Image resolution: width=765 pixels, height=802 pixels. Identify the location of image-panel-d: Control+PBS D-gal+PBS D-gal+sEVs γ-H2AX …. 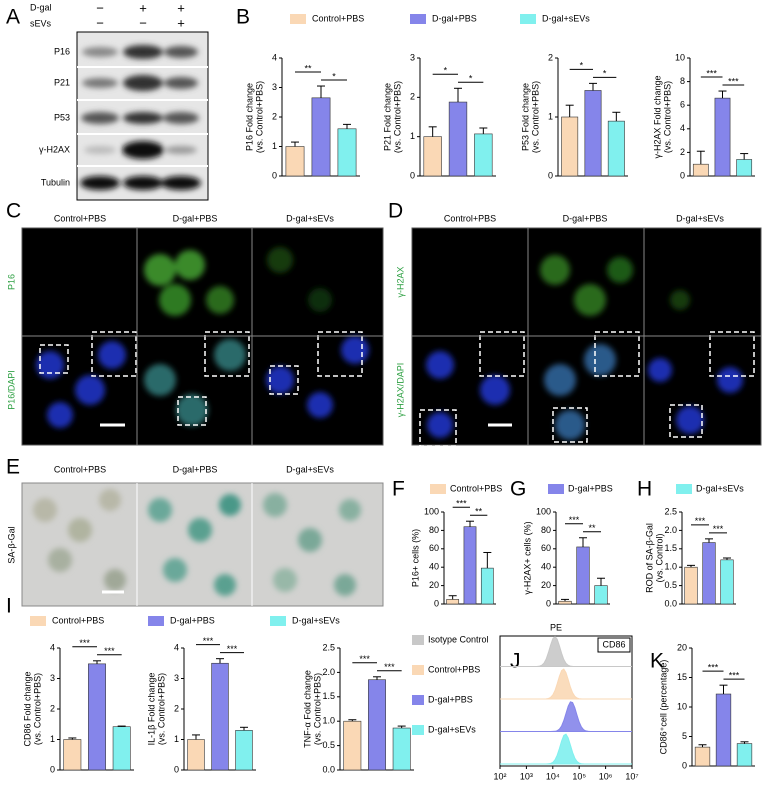
(578, 330).